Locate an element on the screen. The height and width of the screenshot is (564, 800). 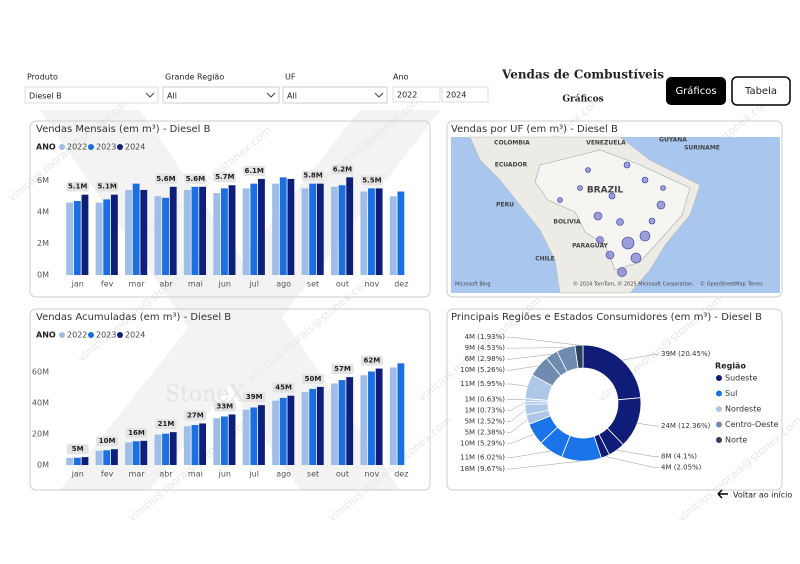
pie-slice is located at coordinates (579, 356).